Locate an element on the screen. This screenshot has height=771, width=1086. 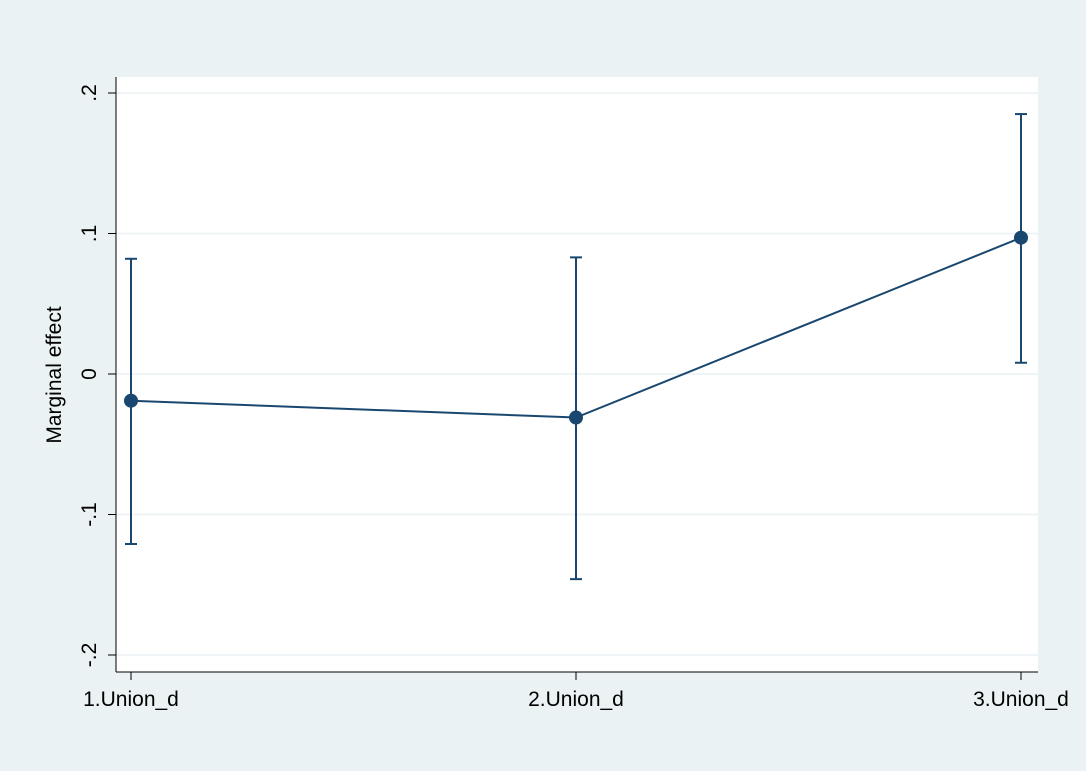
y-axis-title: Marginal effect is located at coordinates (54, 375).